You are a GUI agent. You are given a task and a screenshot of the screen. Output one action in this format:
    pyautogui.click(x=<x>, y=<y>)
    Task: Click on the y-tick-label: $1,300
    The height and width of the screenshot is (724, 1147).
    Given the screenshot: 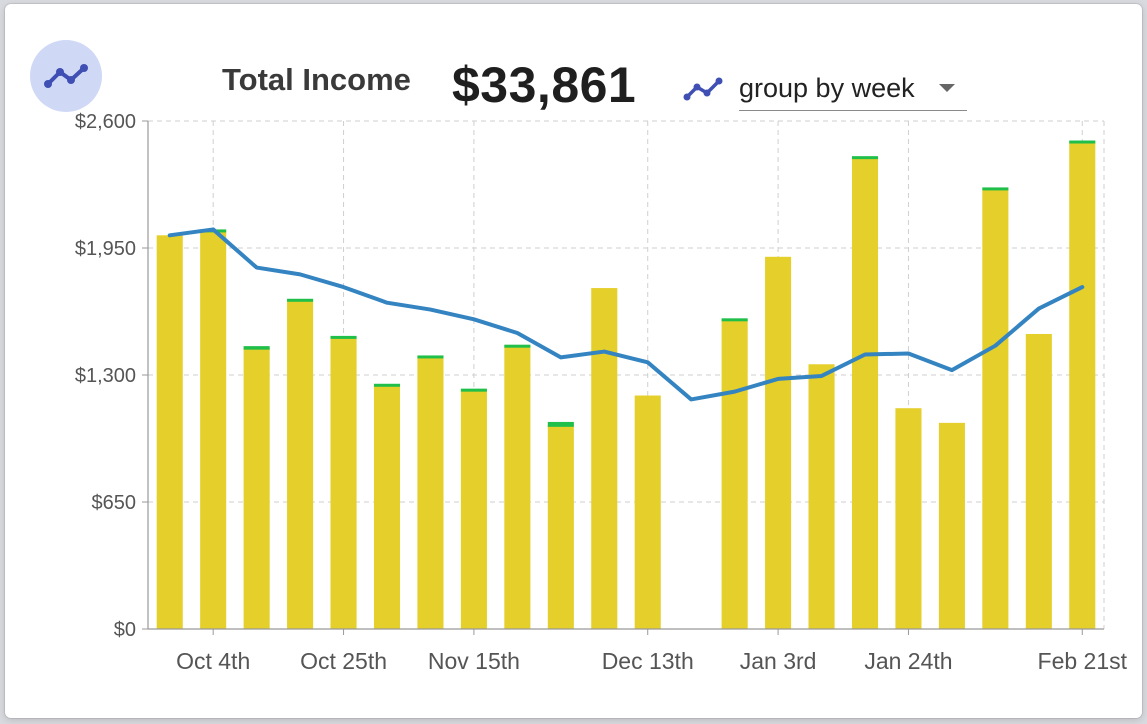 What is the action you would take?
    pyautogui.click(x=105, y=376)
    